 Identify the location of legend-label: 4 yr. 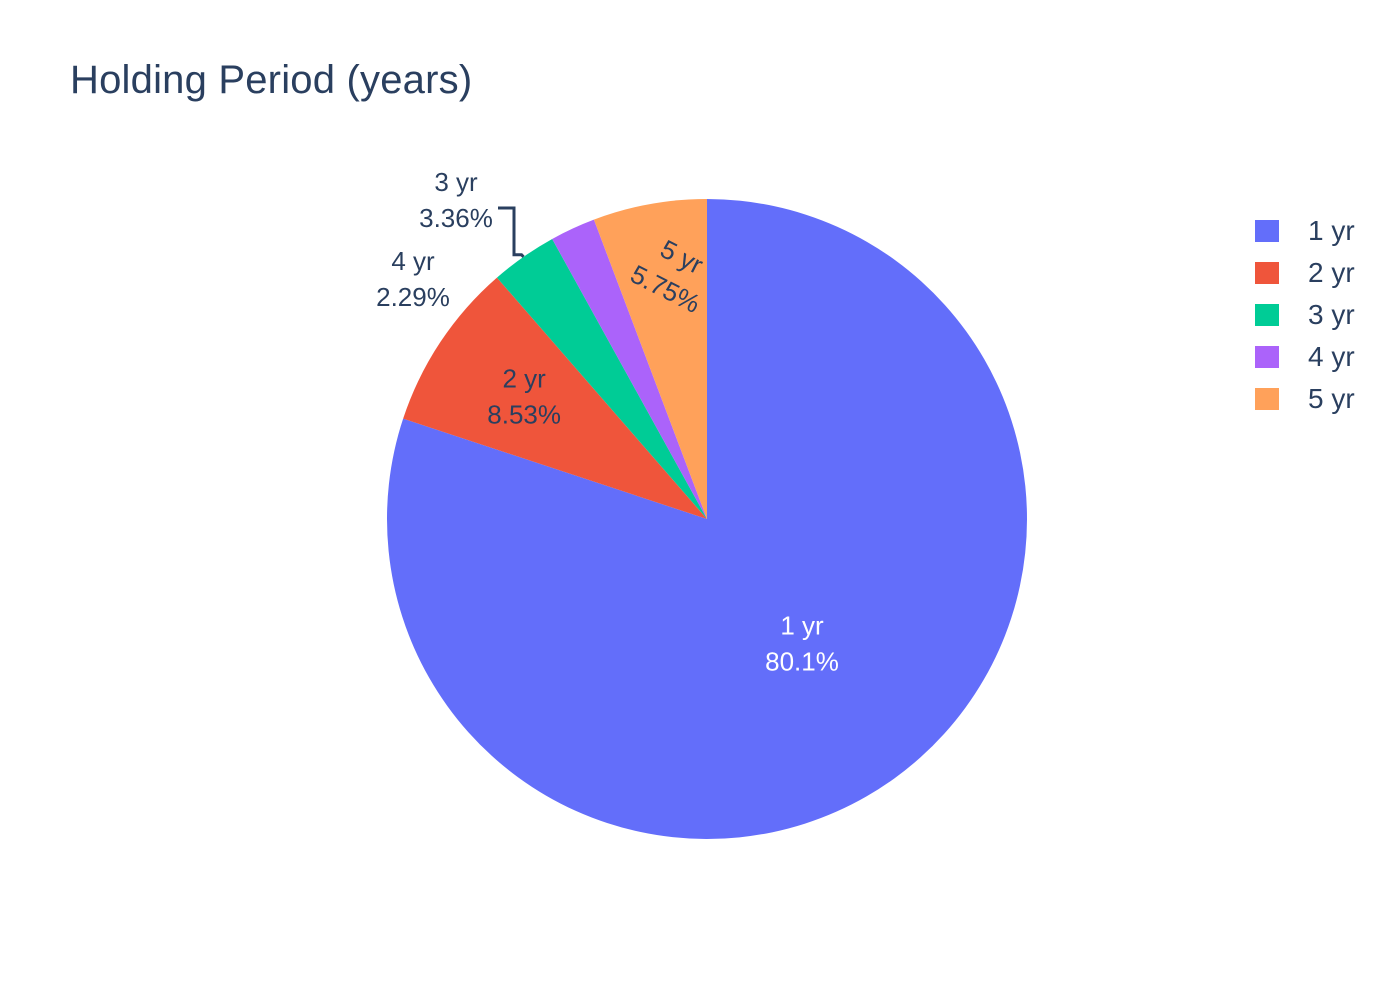
(1331, 356).